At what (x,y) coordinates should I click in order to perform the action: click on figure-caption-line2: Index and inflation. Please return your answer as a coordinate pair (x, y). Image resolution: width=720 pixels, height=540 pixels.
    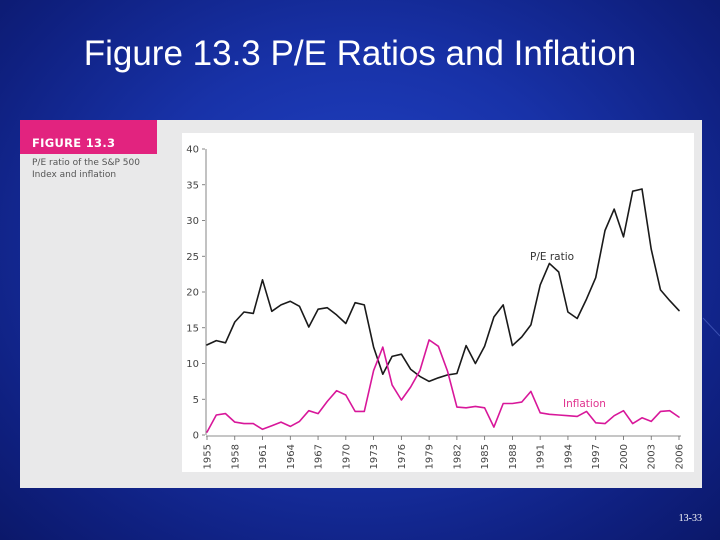
    Looking at the image, I should click on (74, 175).